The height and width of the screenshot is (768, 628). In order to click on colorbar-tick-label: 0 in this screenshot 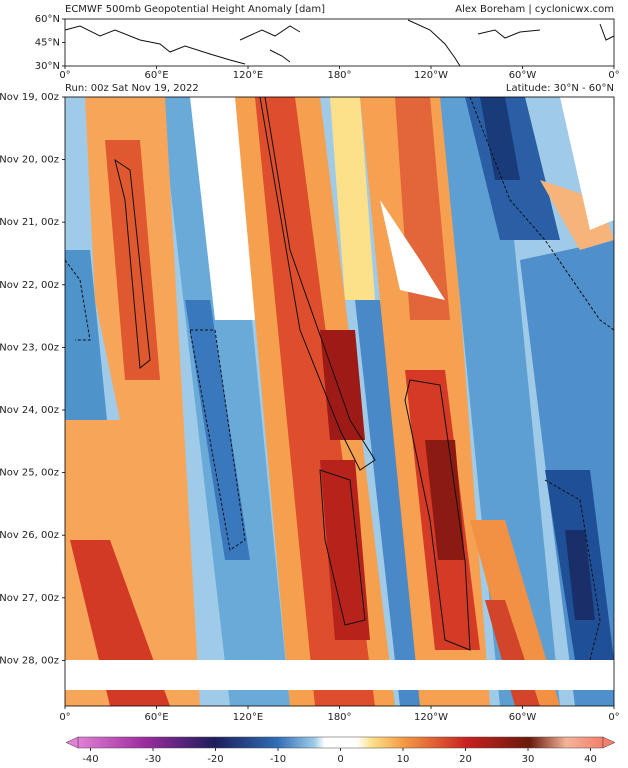, I will do `click(340, 759)`.